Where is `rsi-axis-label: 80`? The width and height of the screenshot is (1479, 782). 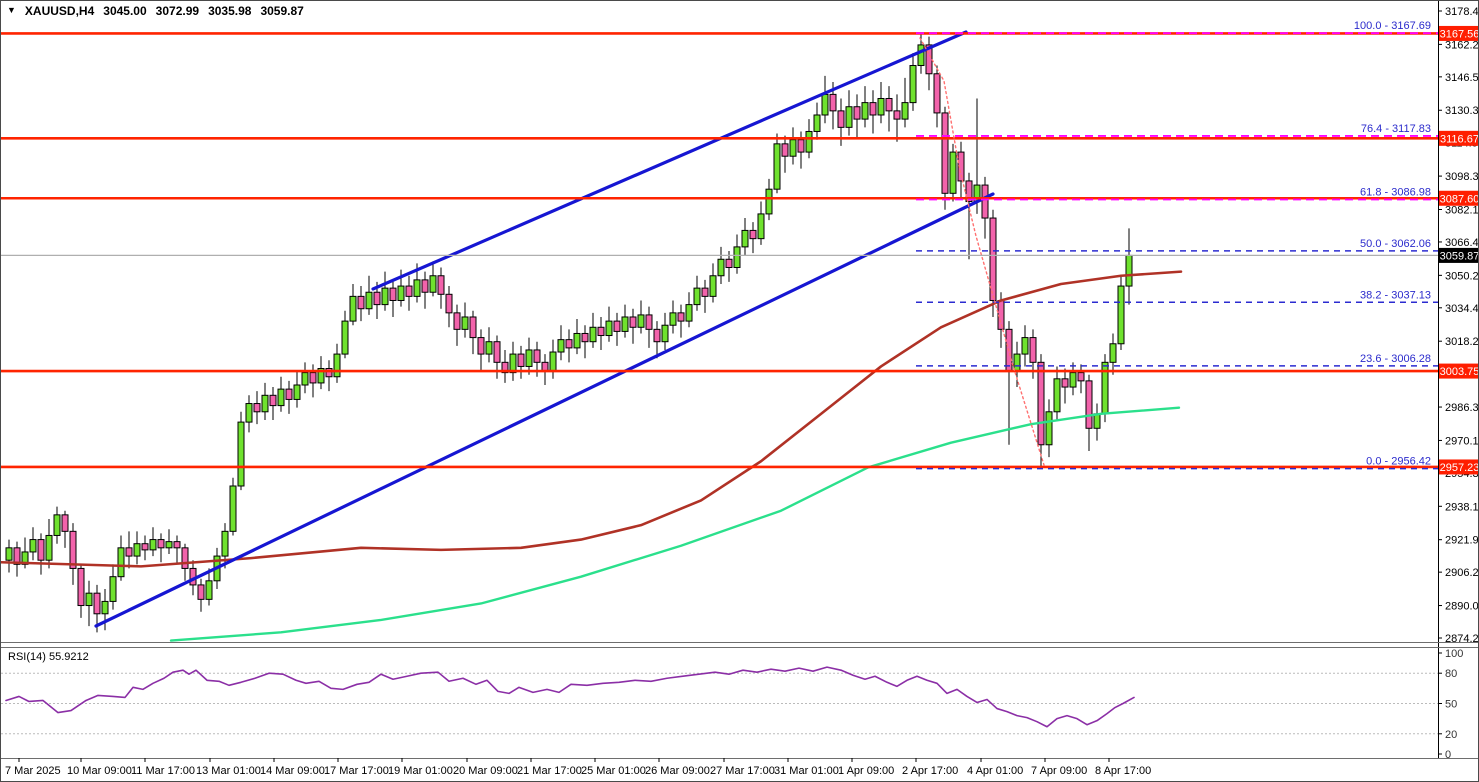 rsi-axis-label: 80 is located at coordinates (1451, 674).